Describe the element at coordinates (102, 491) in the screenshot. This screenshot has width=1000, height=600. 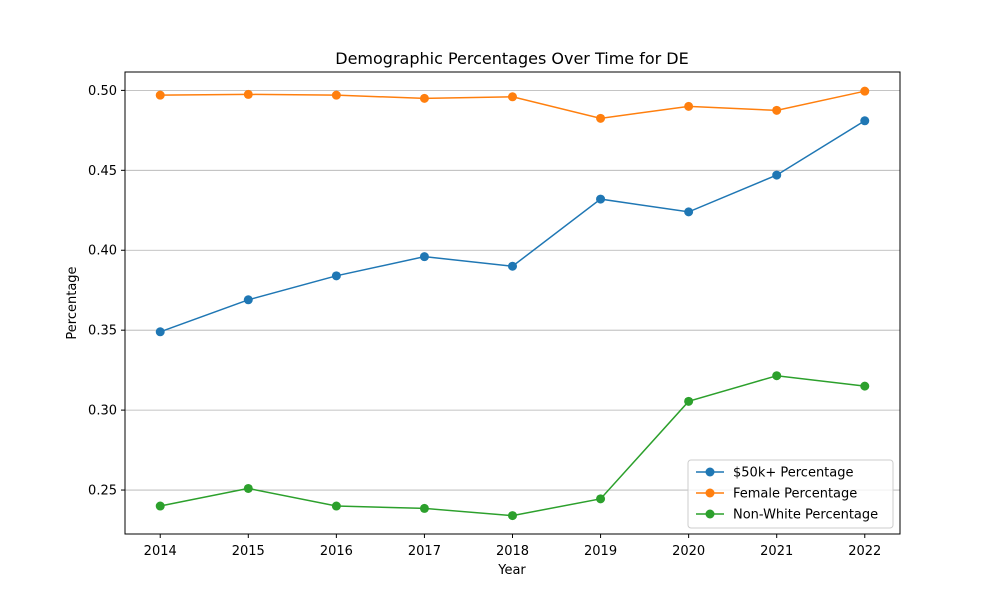
I see `y-tick-label: 0.25` at that location.